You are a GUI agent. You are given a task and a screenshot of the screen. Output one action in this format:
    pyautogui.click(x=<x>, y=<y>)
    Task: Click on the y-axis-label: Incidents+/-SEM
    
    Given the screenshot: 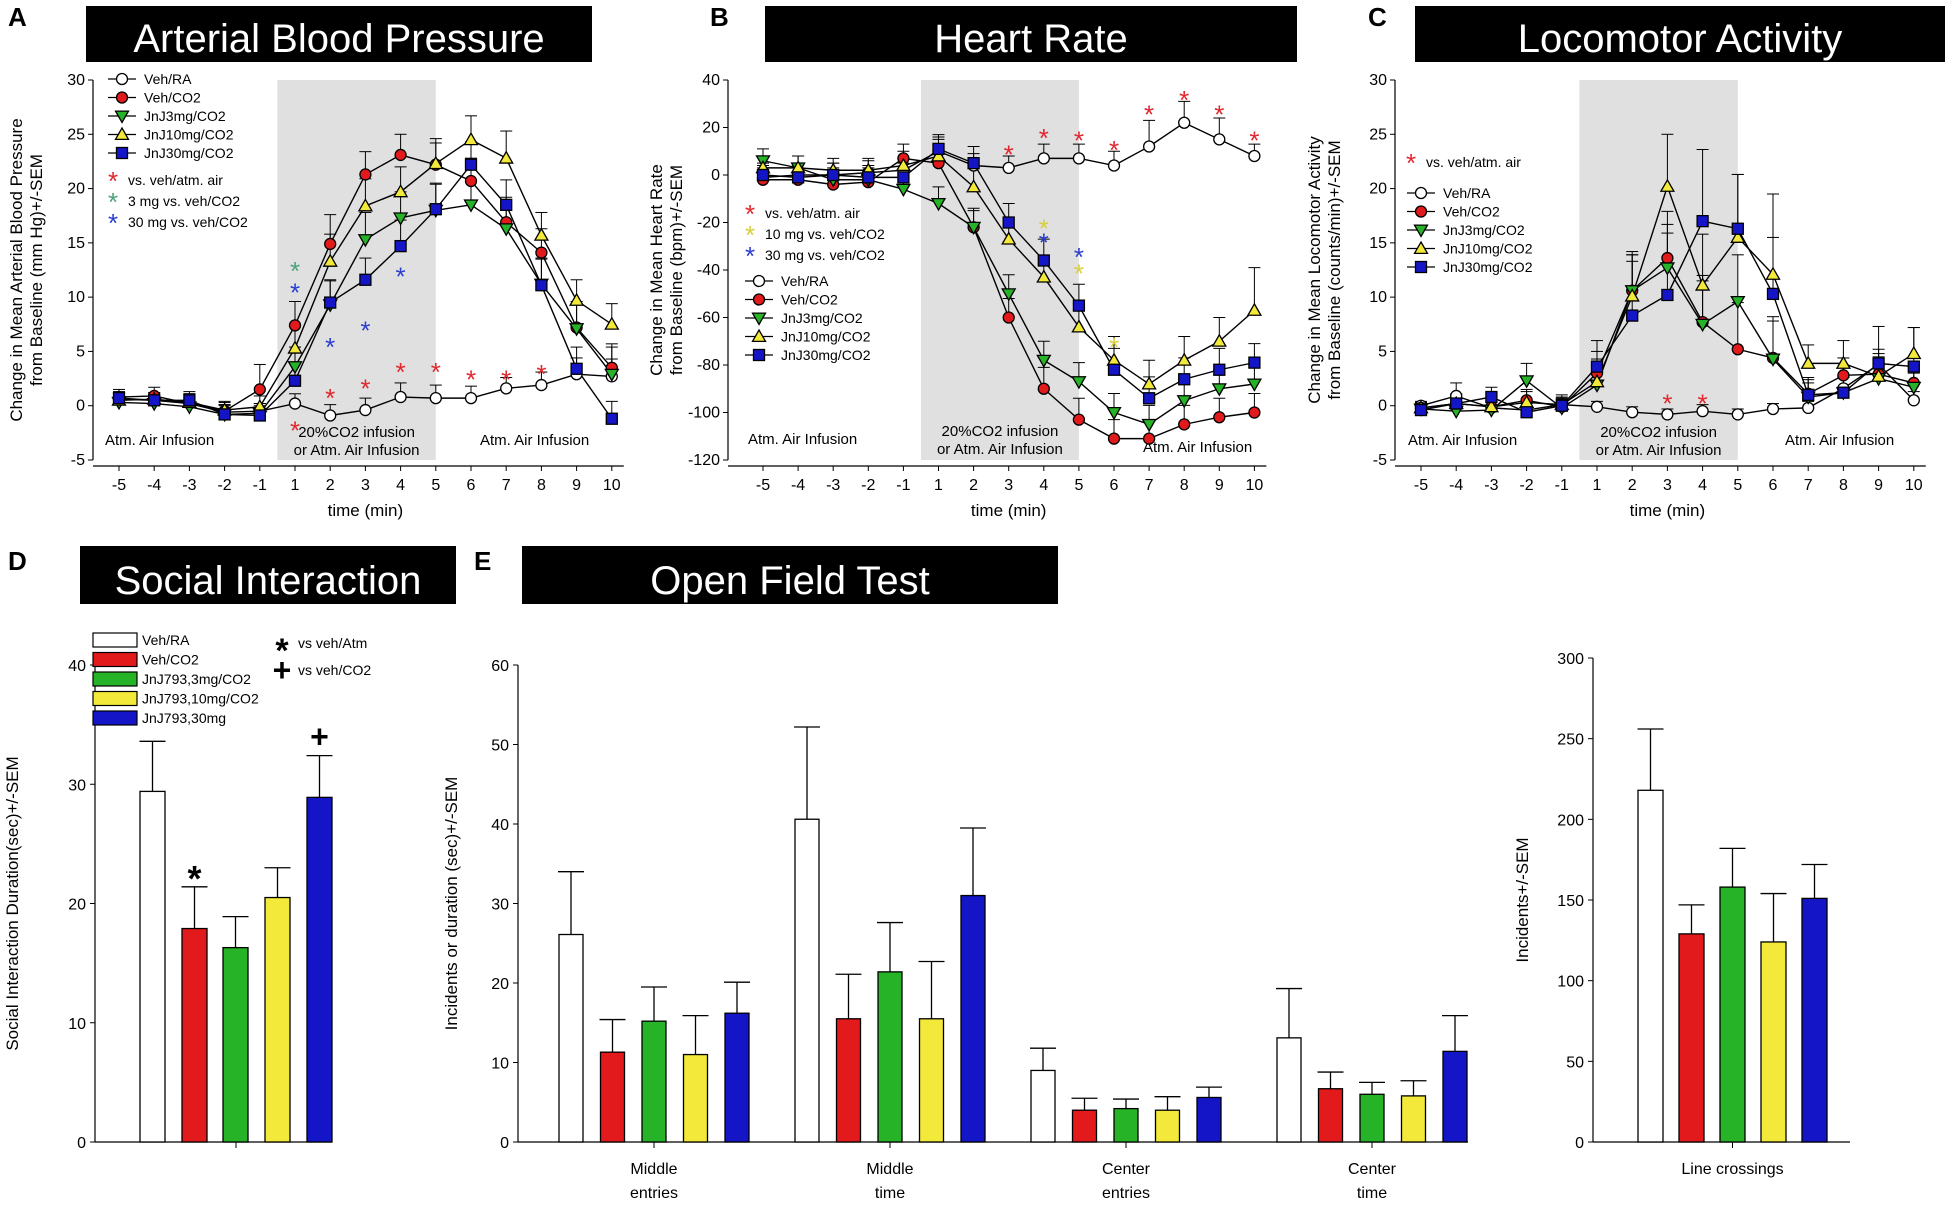 What is the action you would take?
    pyautogui.click(x=1522, y=899)
    